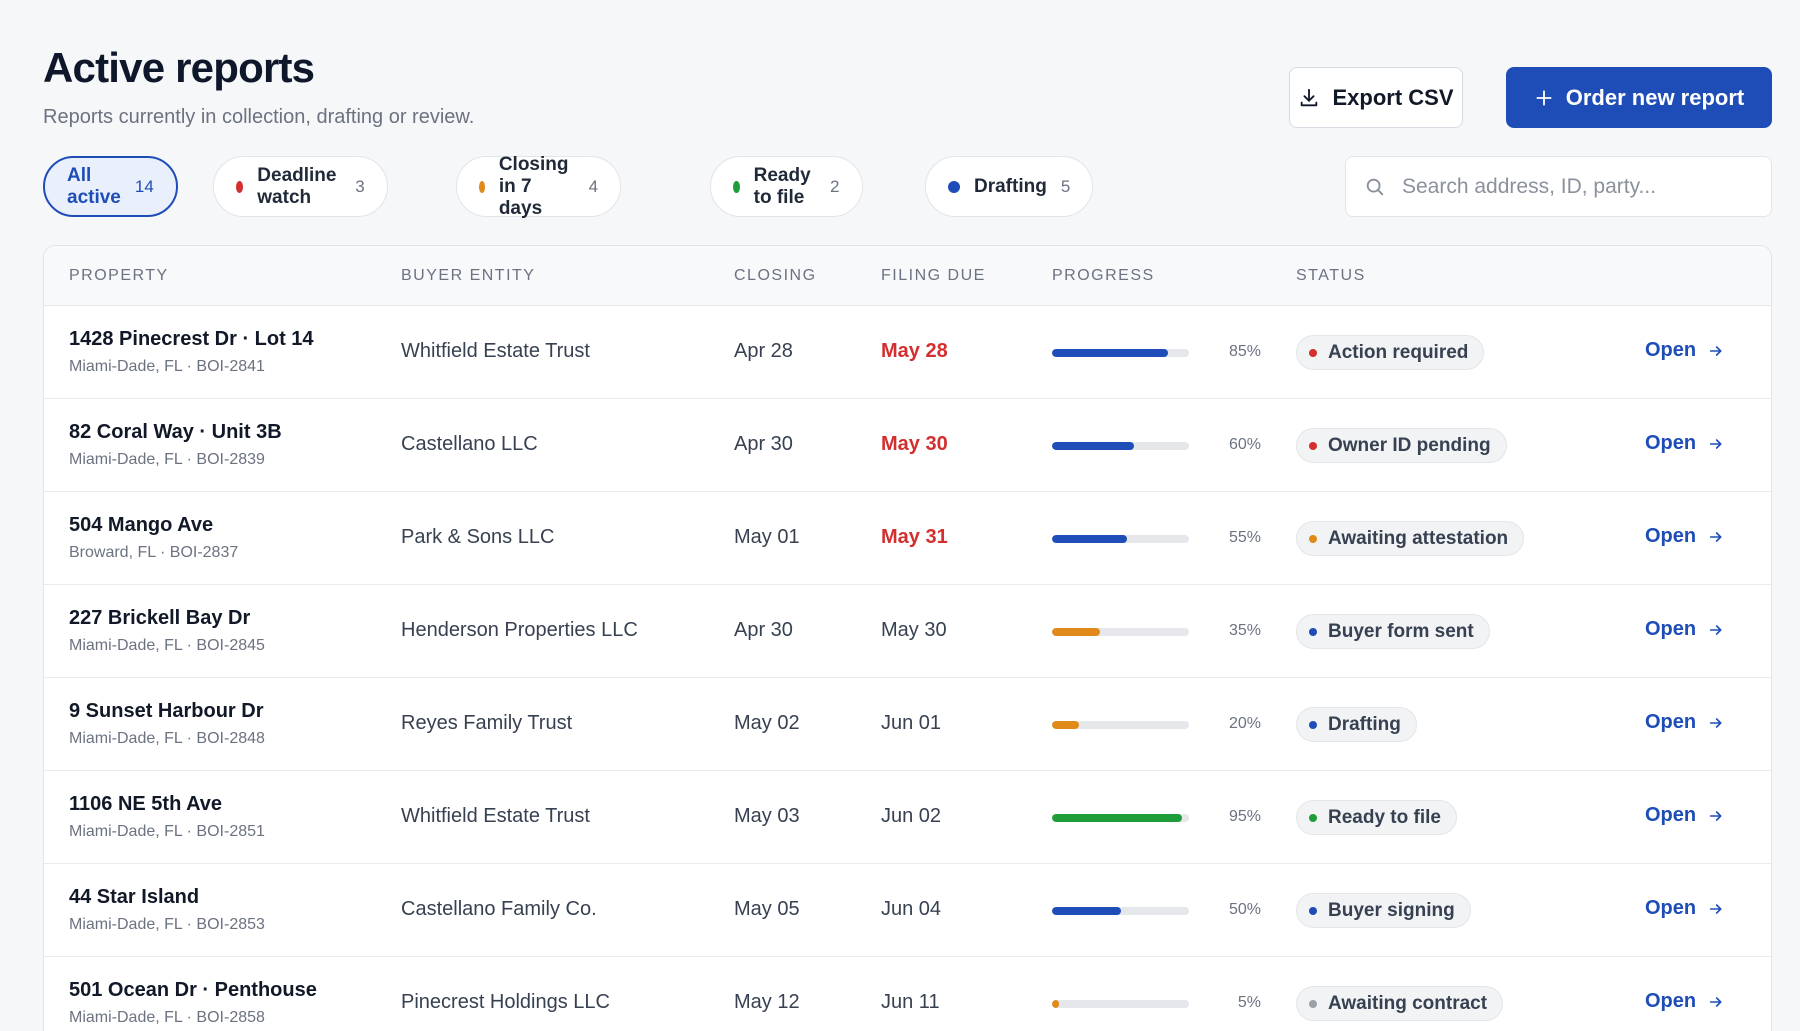 Image resolution: width=1800 pixels, height=1031 pixels. What do you see at coordinates (1390, 352) in the screenshot?
I see `status-badge: Action required` at bounding box center [1390, 352].